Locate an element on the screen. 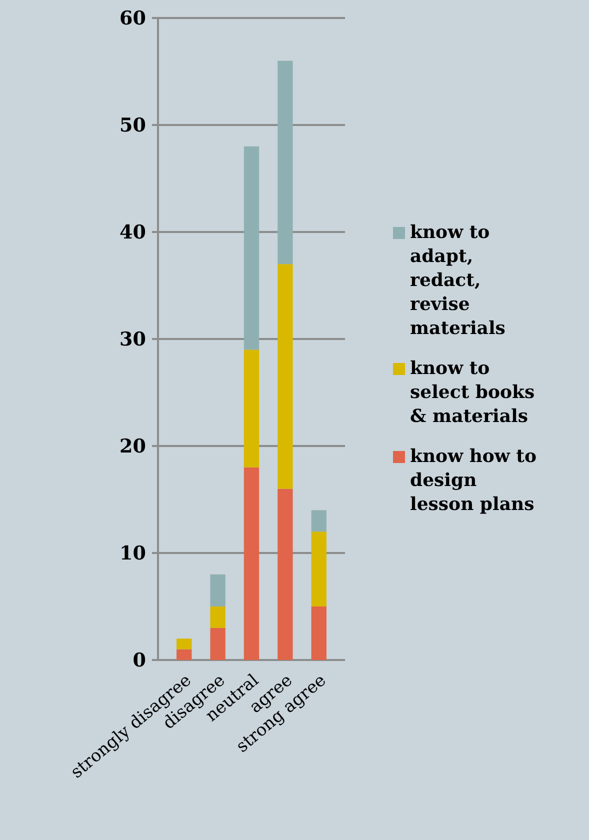 Image resolution: width=589 pixels, height=840 pixels. y-tick-label: 20 is located at coordinates (133, 447).